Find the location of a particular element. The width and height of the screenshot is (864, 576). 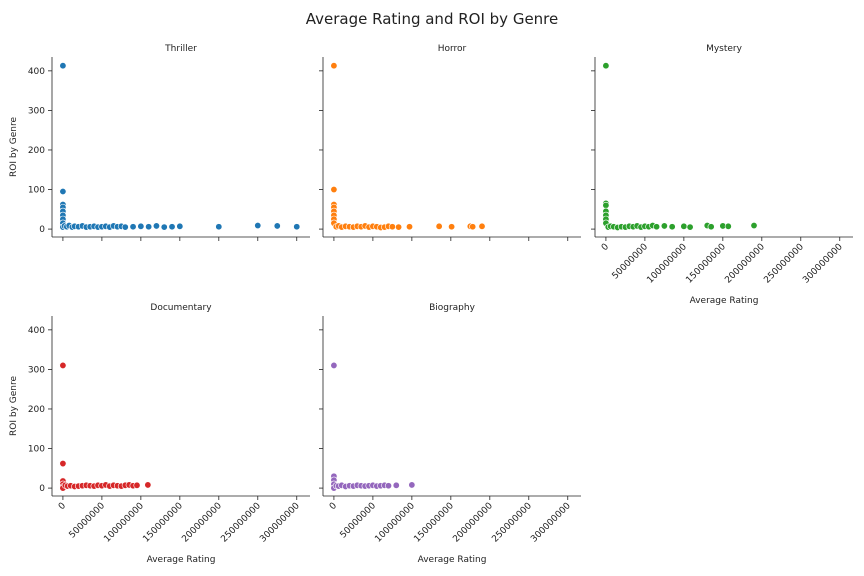

facet-title: Thriller is located at coordinates (180, 49).